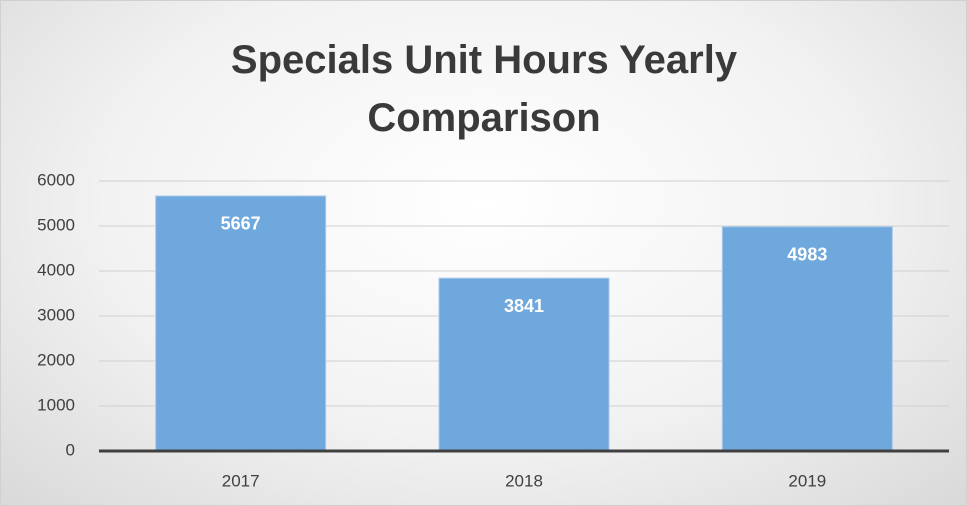  I want to click on y-tick-label: 1000, so click(56, 404).